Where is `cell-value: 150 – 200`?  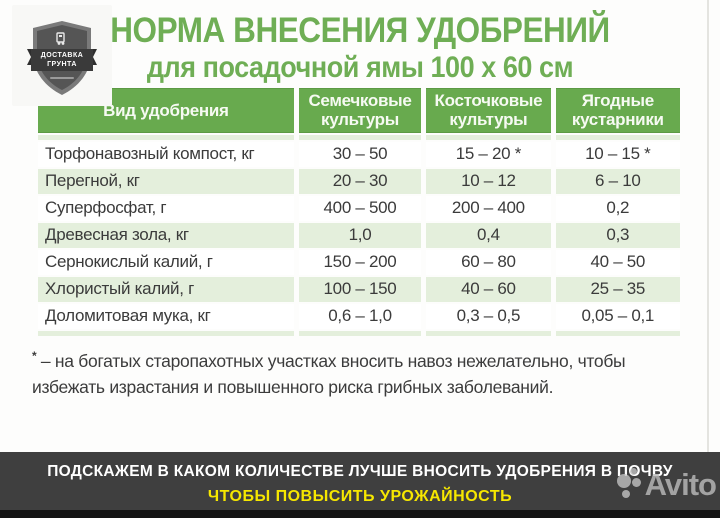 cell-value: 150 – 200 is located at coordinates (360, 262).